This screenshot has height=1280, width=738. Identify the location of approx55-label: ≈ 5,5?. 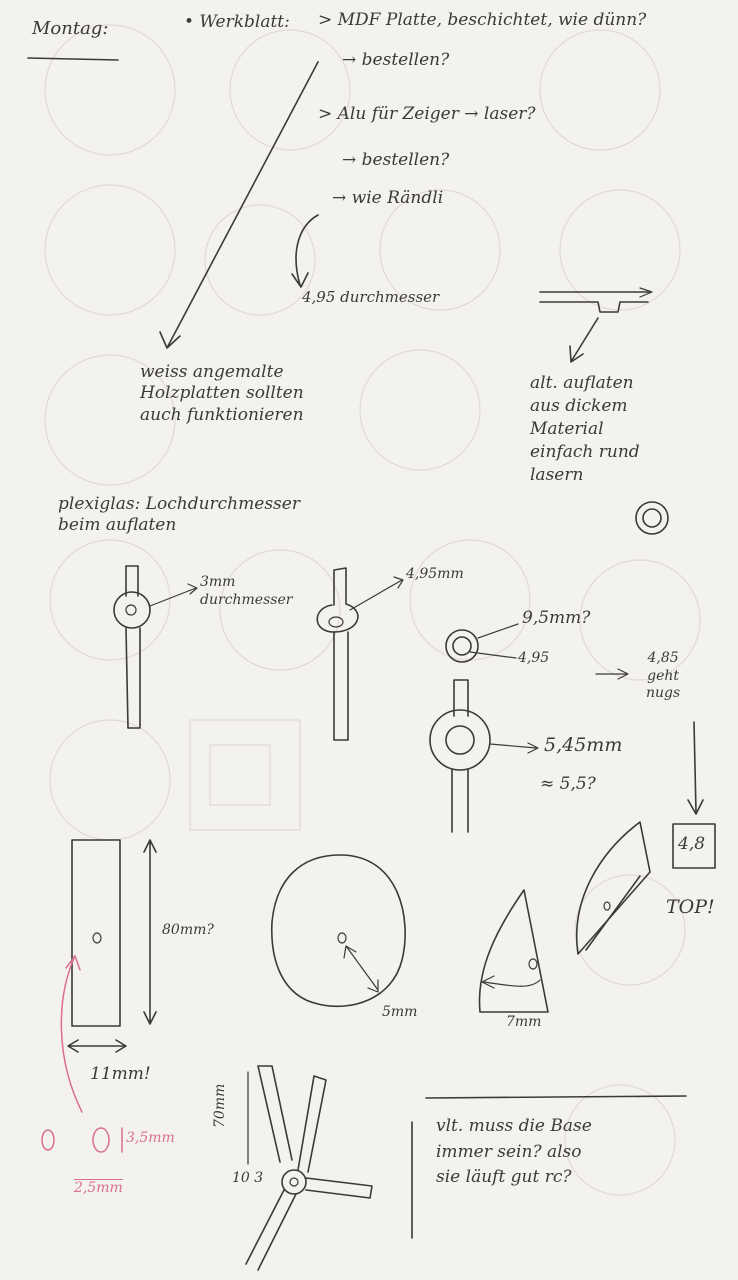
(568, 784).